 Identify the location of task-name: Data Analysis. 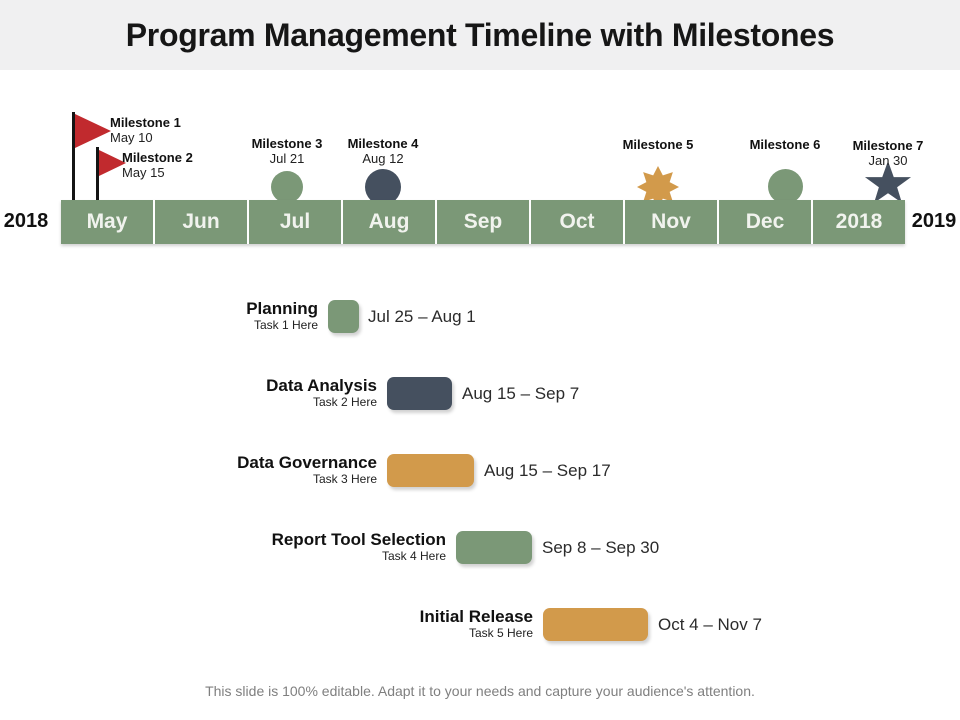
(321, 385).